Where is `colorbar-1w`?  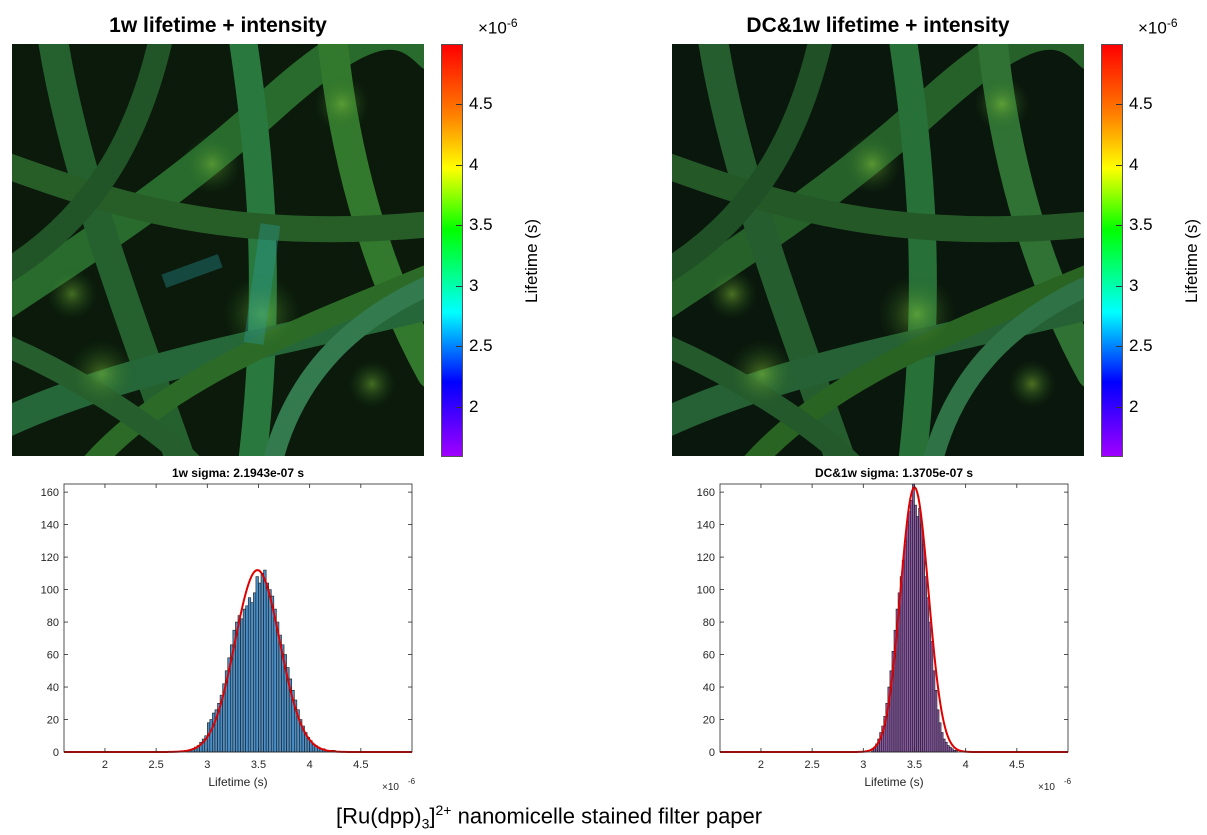
colorbar-1w is located at coordinates (452, 250).